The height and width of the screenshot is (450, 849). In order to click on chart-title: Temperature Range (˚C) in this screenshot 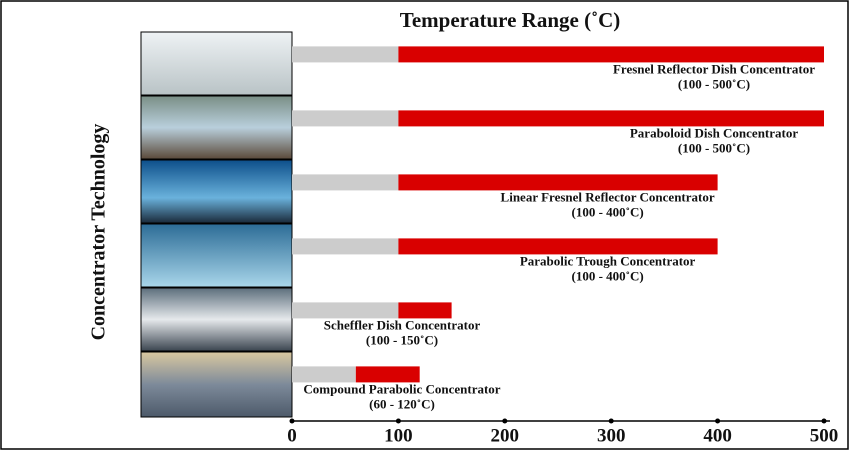, I will do `click(510, 20)`.